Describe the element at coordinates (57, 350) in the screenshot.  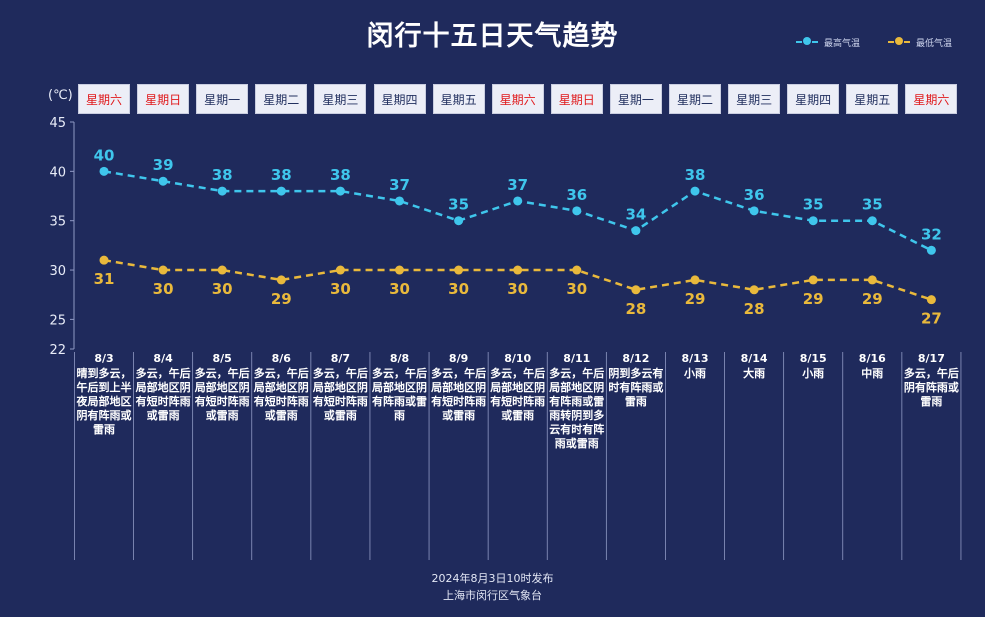
I see `y-tick-label: 22` at that location.